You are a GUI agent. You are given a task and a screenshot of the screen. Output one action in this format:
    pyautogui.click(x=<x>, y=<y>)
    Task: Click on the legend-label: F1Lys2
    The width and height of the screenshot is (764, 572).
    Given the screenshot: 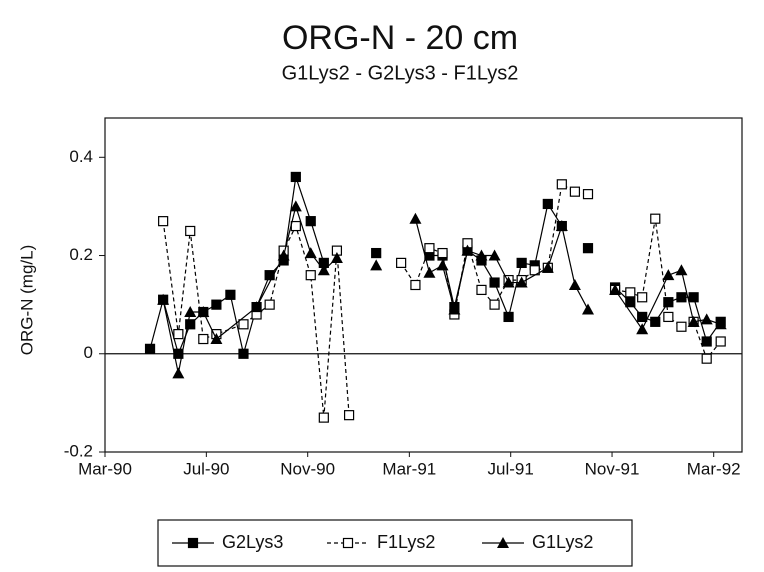 What is the action you would take?
    pyautogui.click(x=406, y=542)
    